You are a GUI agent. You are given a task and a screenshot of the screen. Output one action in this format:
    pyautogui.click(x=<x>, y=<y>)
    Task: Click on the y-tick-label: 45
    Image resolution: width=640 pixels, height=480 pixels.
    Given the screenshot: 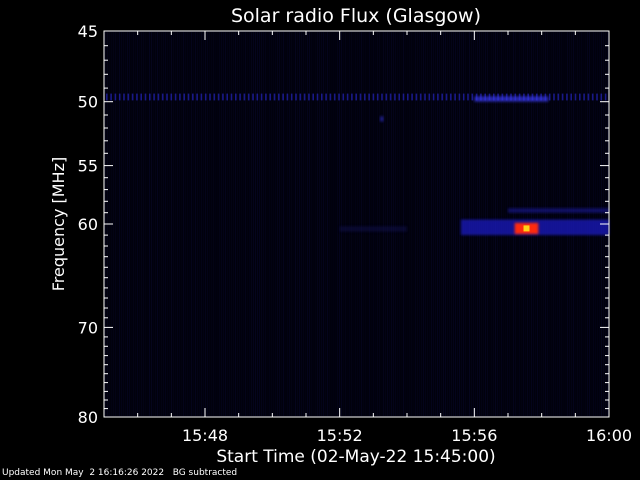 What is the action you would take?
    pyautogui.click(x=88, y=31)
    